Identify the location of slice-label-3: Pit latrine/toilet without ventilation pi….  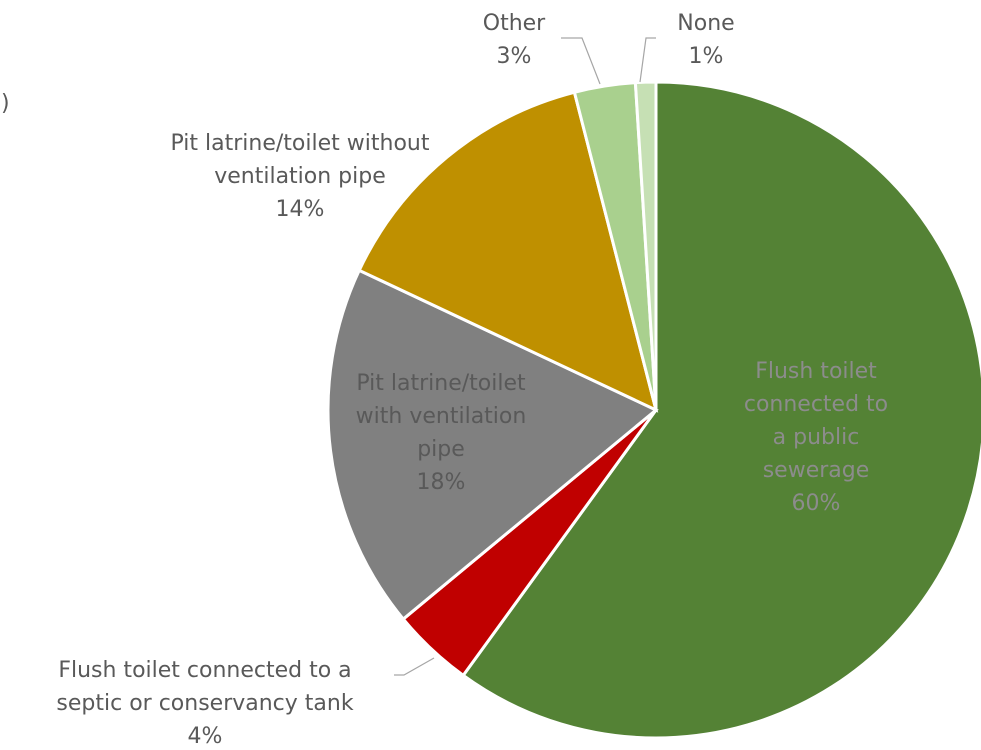
(300, 176).